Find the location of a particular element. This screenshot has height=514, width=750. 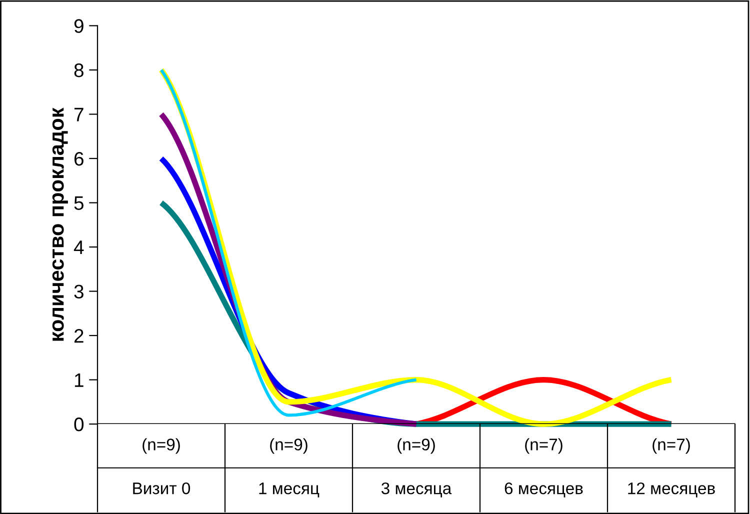

category-label: (n=7) 6 месяцев is located at coordinates (543, 468).